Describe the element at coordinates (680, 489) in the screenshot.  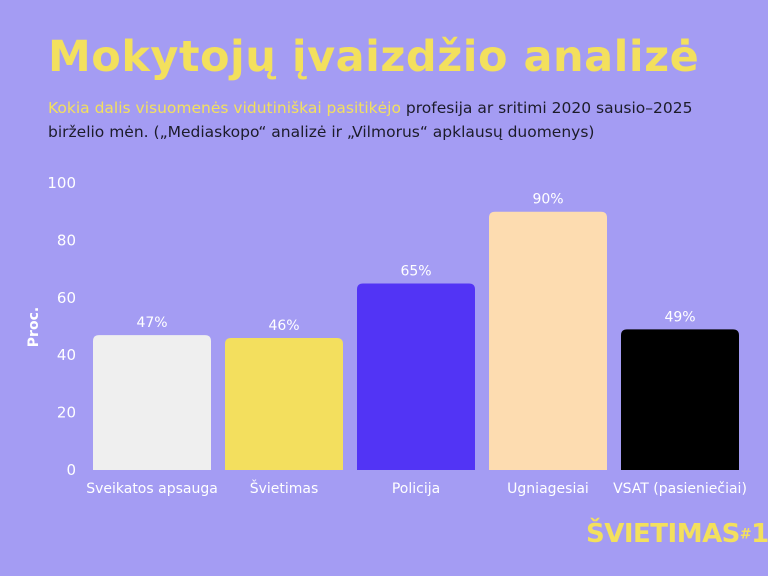
I see `x-tick-label: VSAT (pasieniečiai)` at that location.